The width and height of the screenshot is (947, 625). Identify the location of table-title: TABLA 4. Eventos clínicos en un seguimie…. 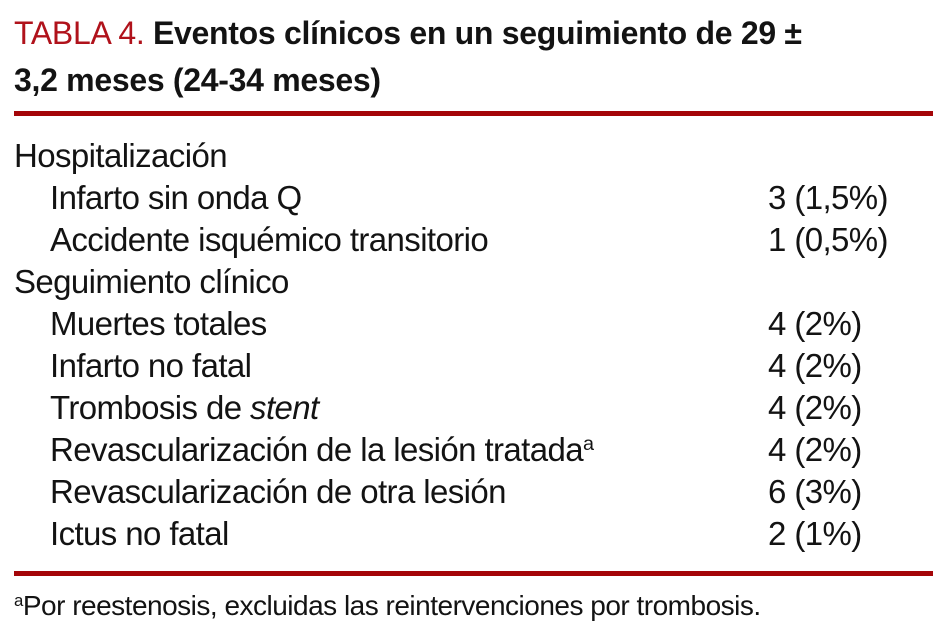
(473, 57).